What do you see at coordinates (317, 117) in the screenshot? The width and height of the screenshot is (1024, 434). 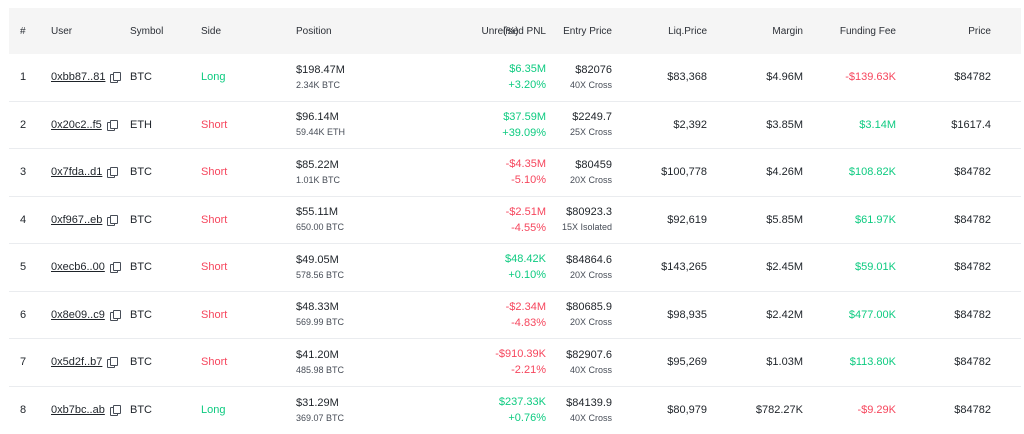 I see `position-value: $96.14M` at bounding box center [317, 117].